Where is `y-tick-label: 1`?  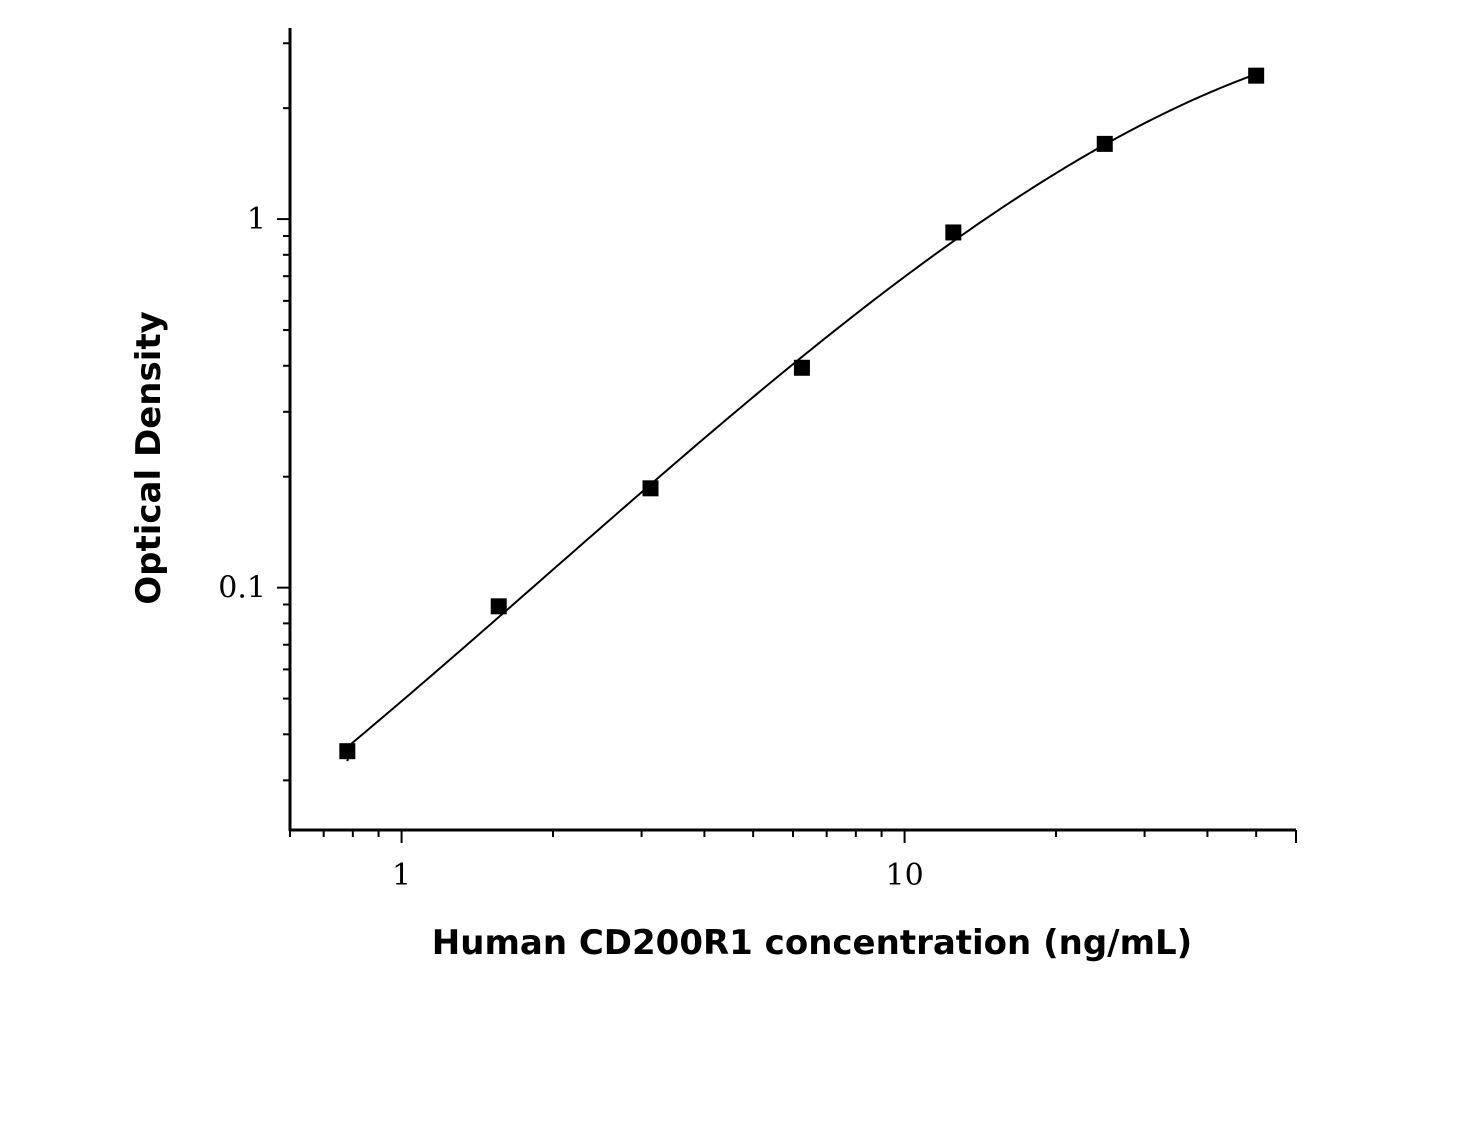 y-tick-label: 1 is located at coordinates (256, 219).